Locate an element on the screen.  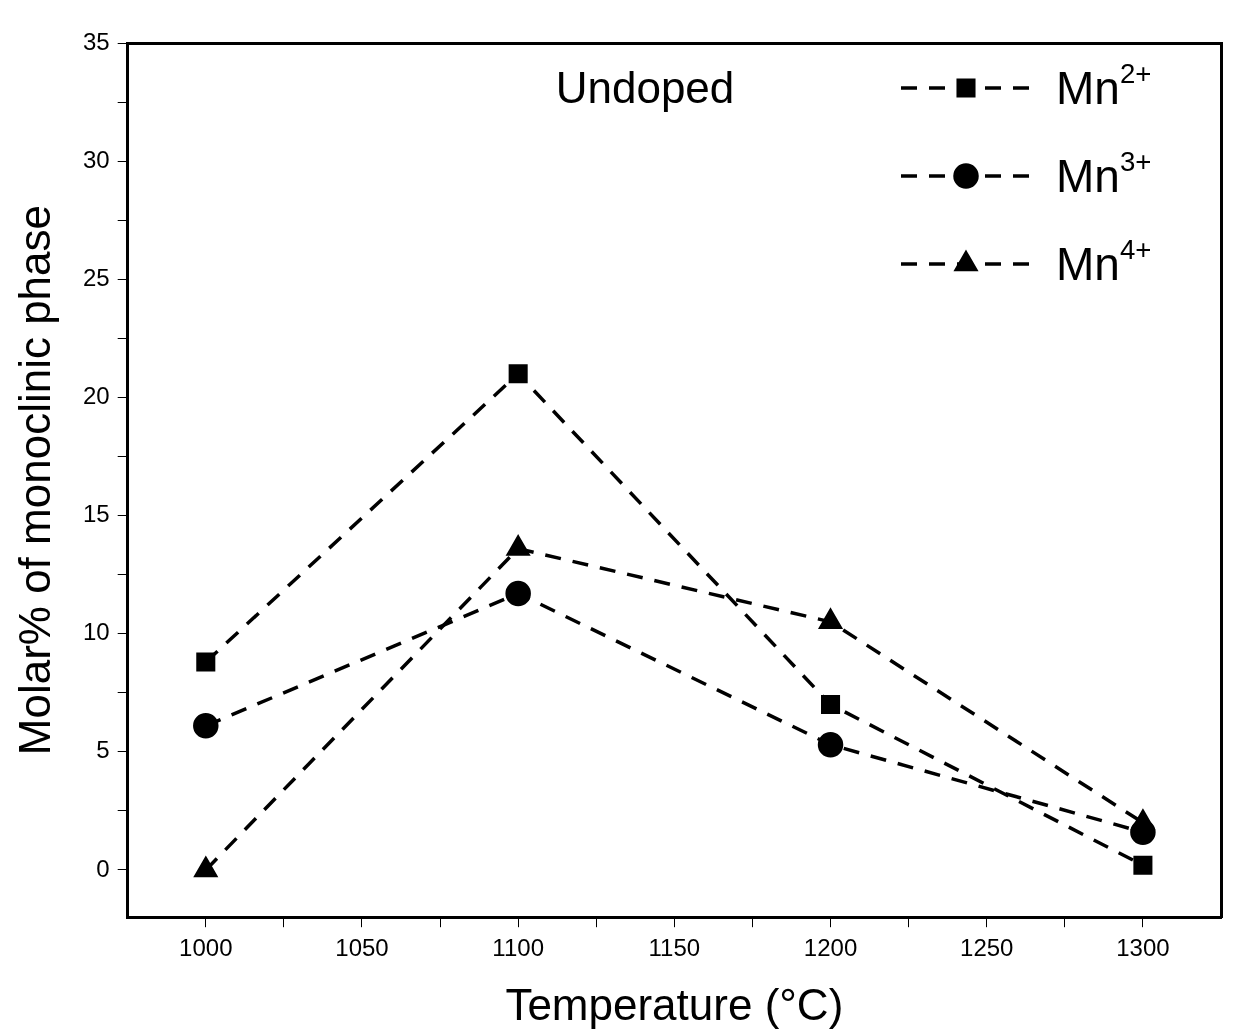
annotation: Undoped is located at coordinates (645, 87).